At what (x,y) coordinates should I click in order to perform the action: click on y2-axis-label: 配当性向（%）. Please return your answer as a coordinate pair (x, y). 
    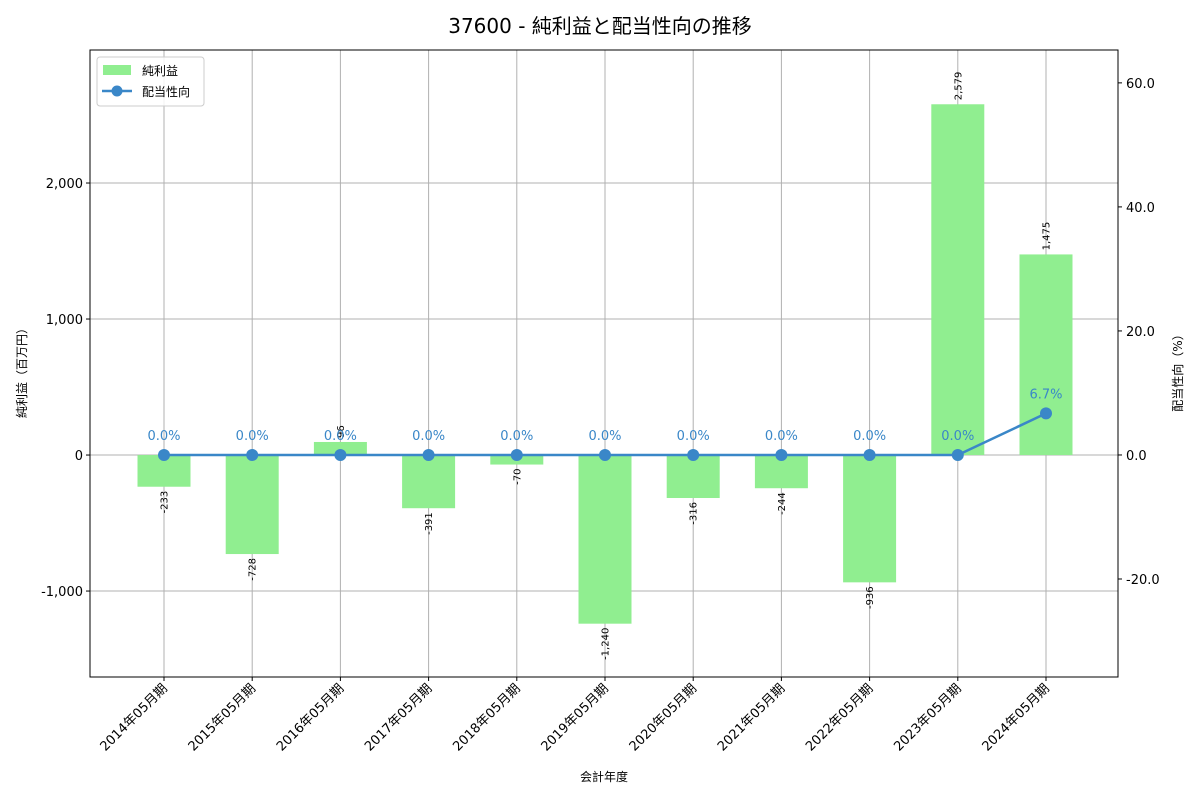
    Looking at the image, I should click on (1177, 369).